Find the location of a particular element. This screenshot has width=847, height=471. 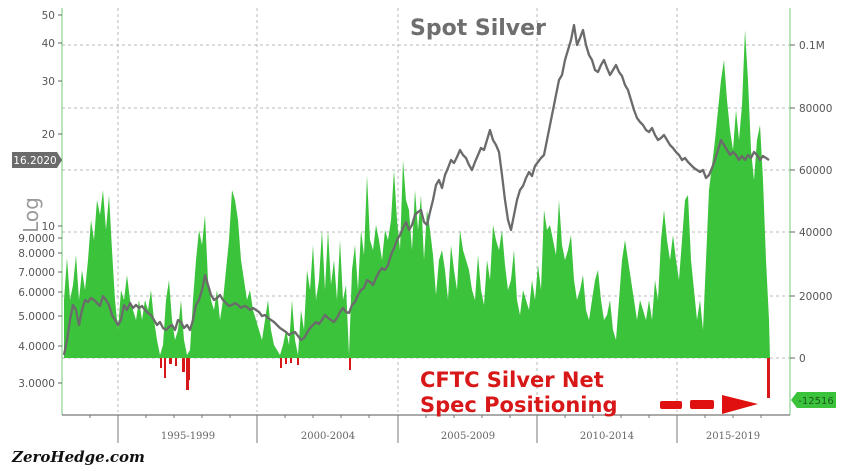

right-value-badge-text: -12516 is located at coordinates (815, 401).